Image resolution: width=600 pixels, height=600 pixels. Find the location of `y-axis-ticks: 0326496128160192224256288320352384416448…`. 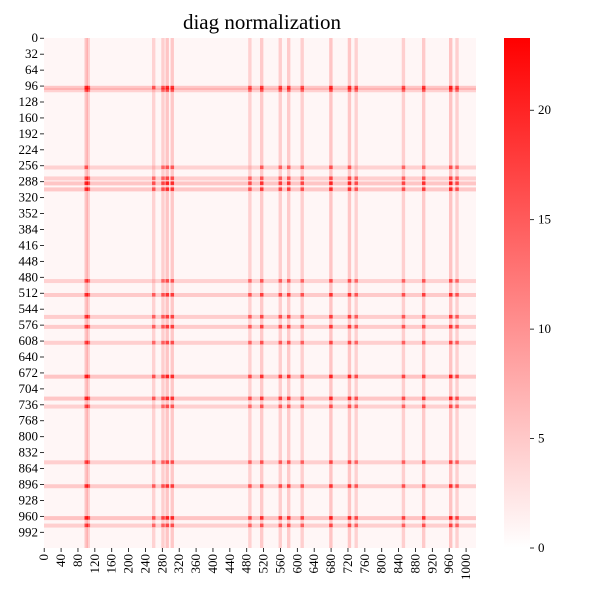

y-axis-ticks: 0326496128160192224256288320352384416448… is located at coordinates (31, 284).